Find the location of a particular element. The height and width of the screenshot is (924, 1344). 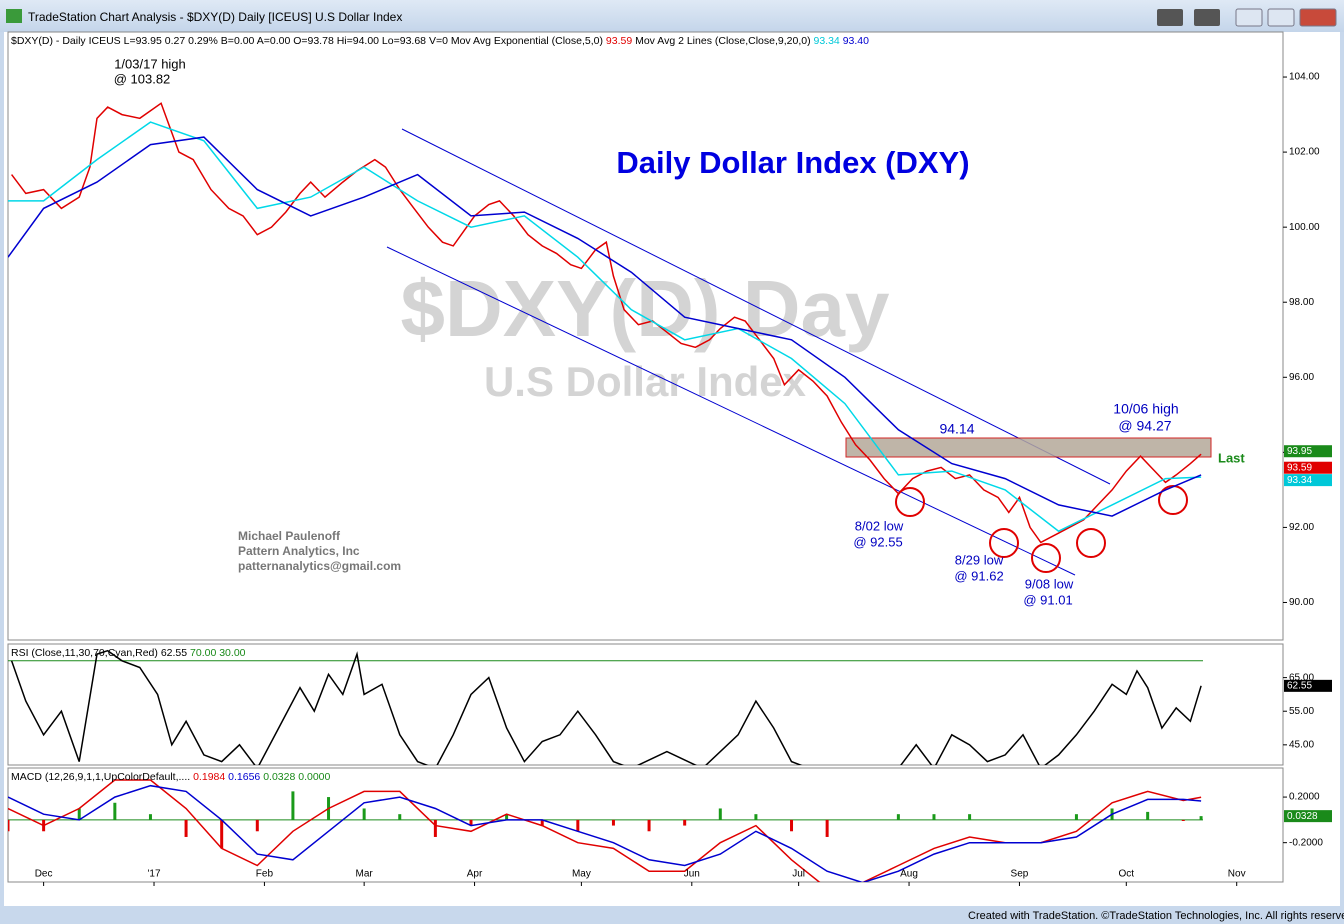

x-tick-label: Apr is located at coordinates (475, 874).